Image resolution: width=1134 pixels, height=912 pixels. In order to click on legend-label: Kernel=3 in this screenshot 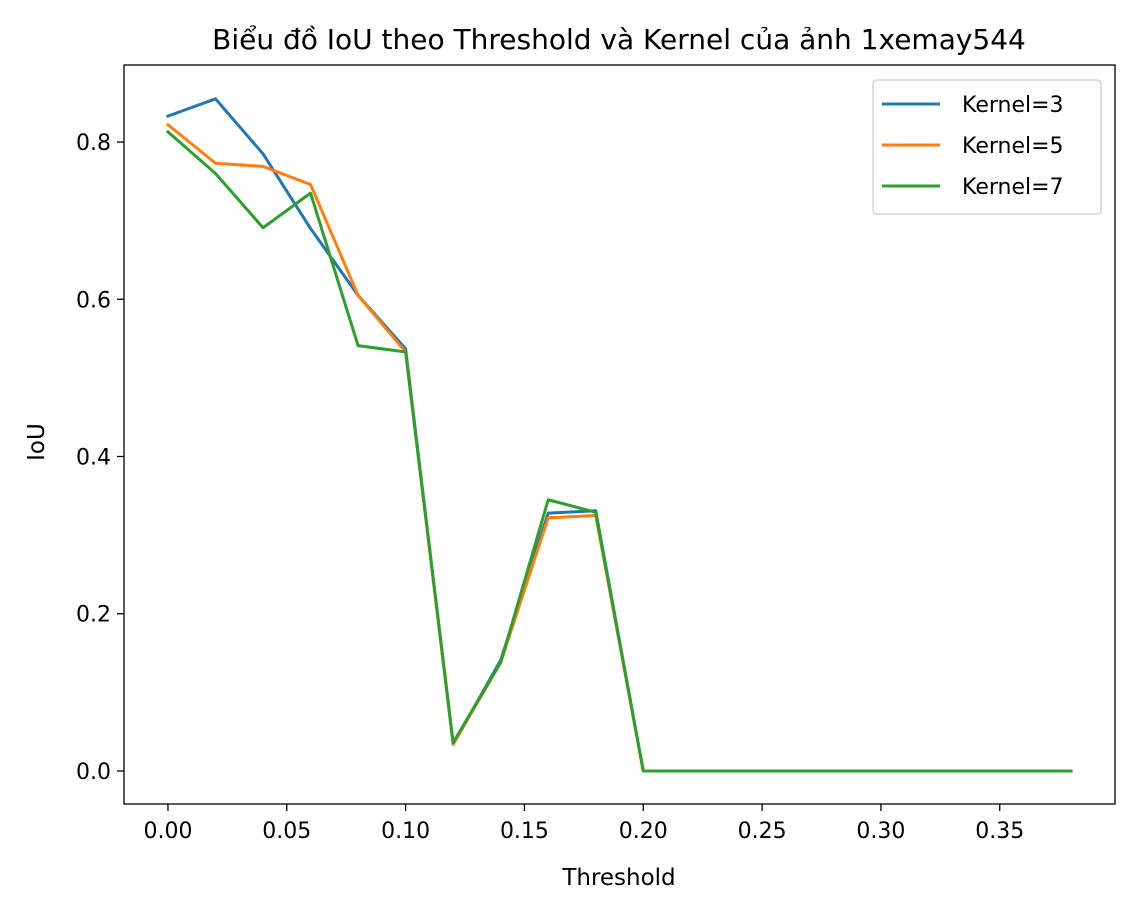, I will do `click(1013, 105)`.